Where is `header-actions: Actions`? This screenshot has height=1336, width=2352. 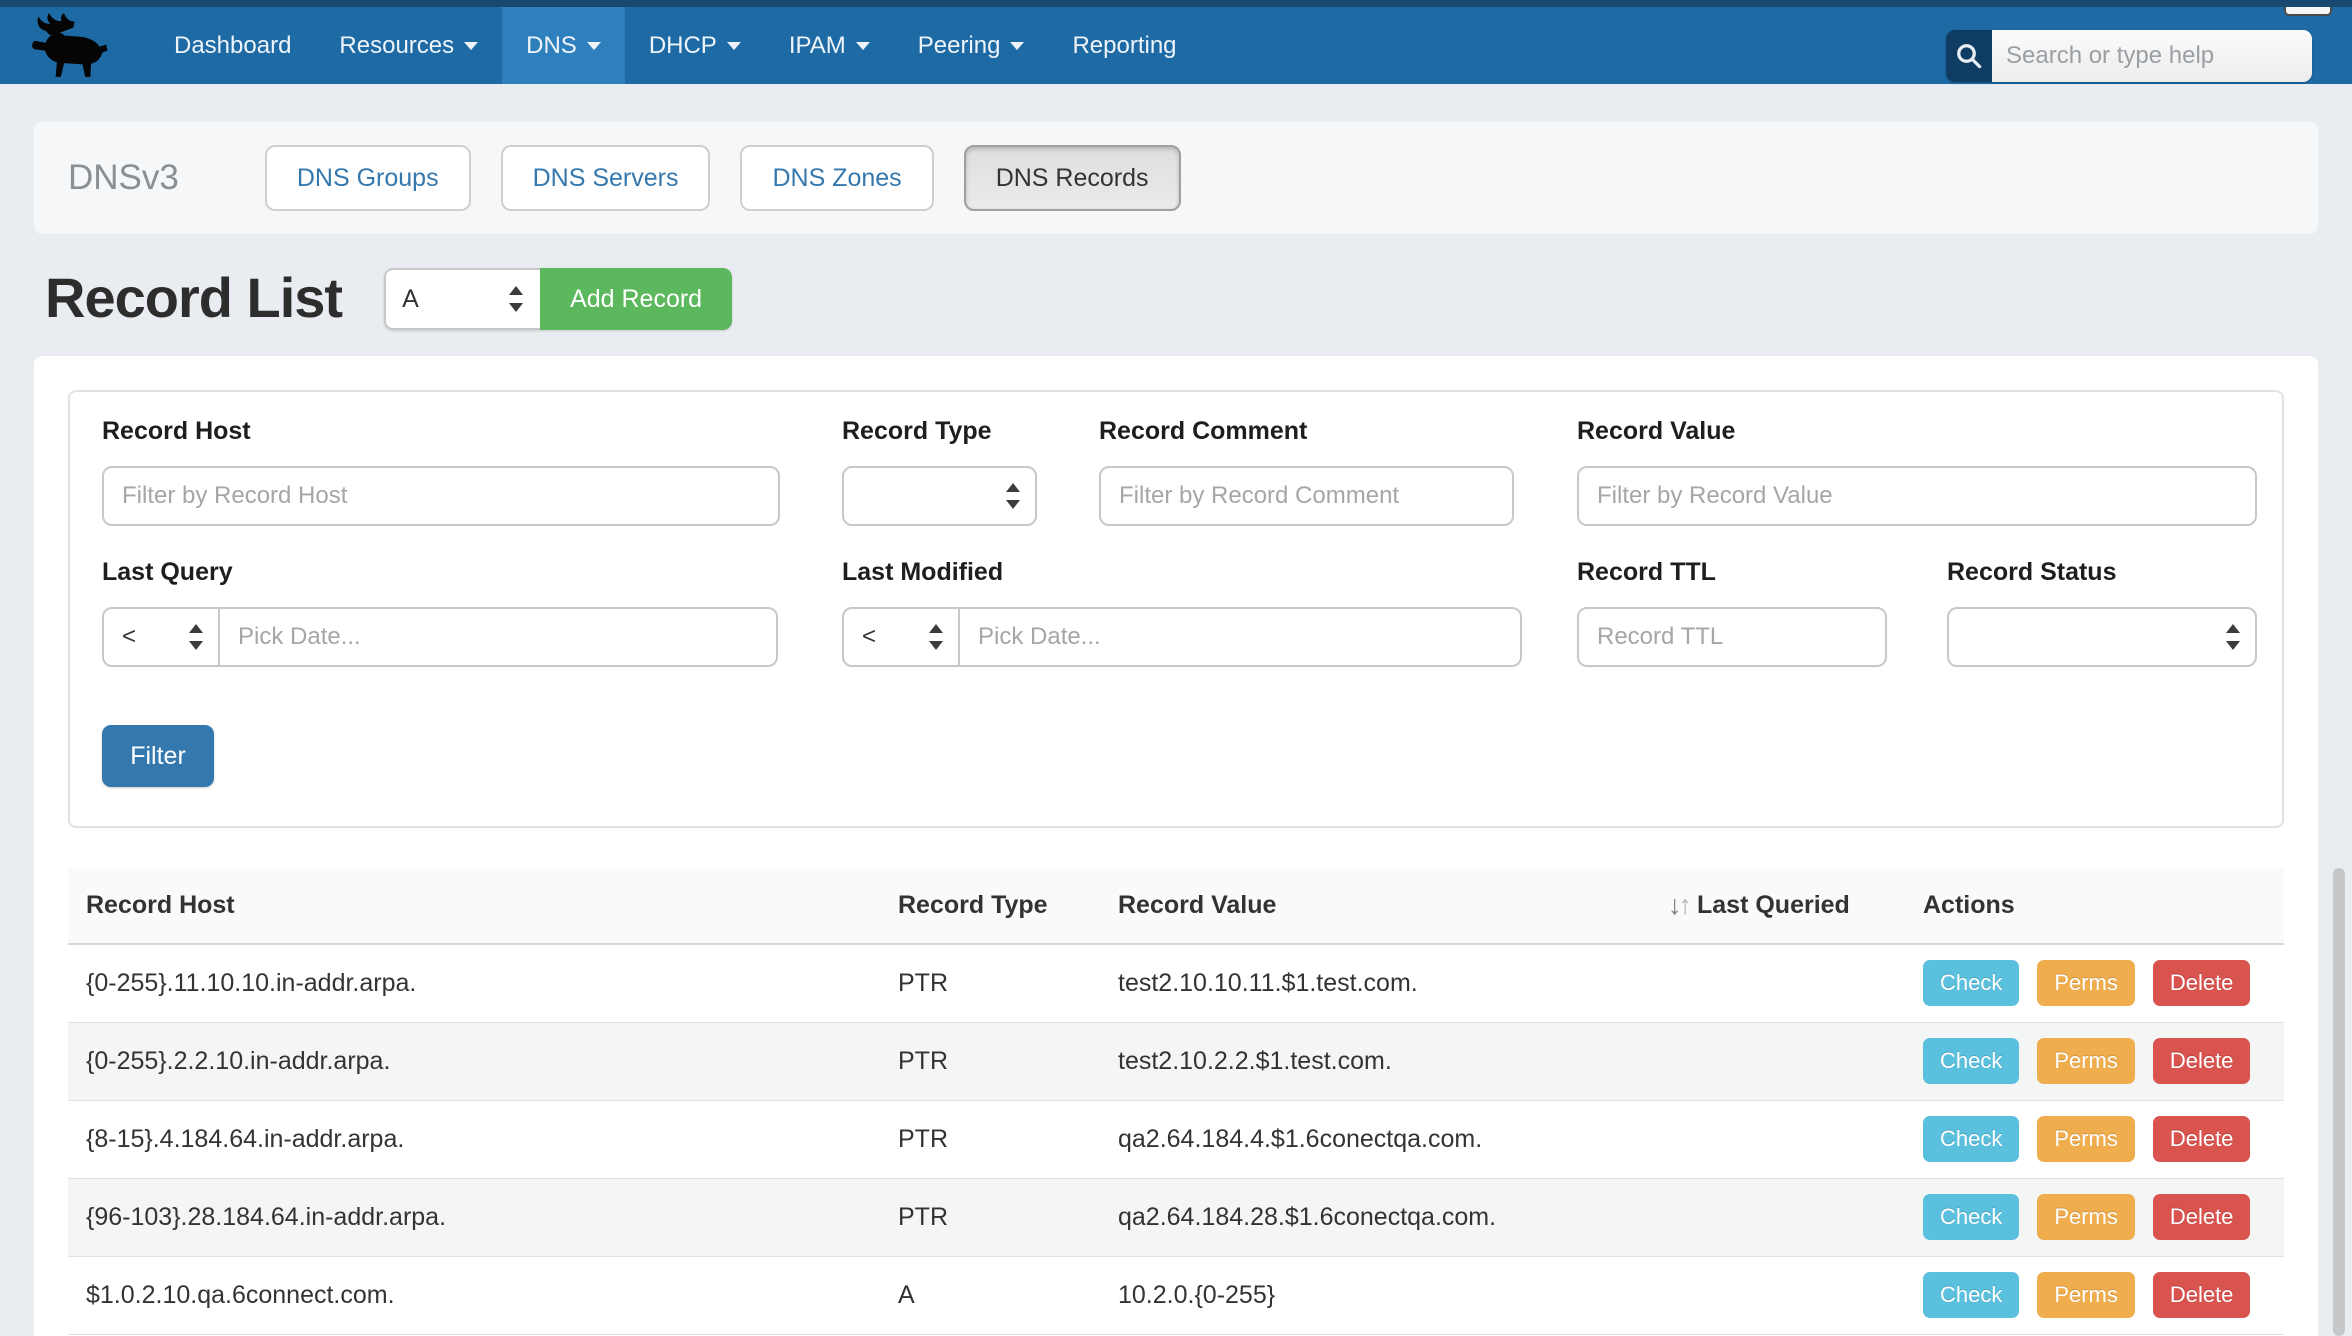 header-actions: Actions is located at coordinates (2094, 906).